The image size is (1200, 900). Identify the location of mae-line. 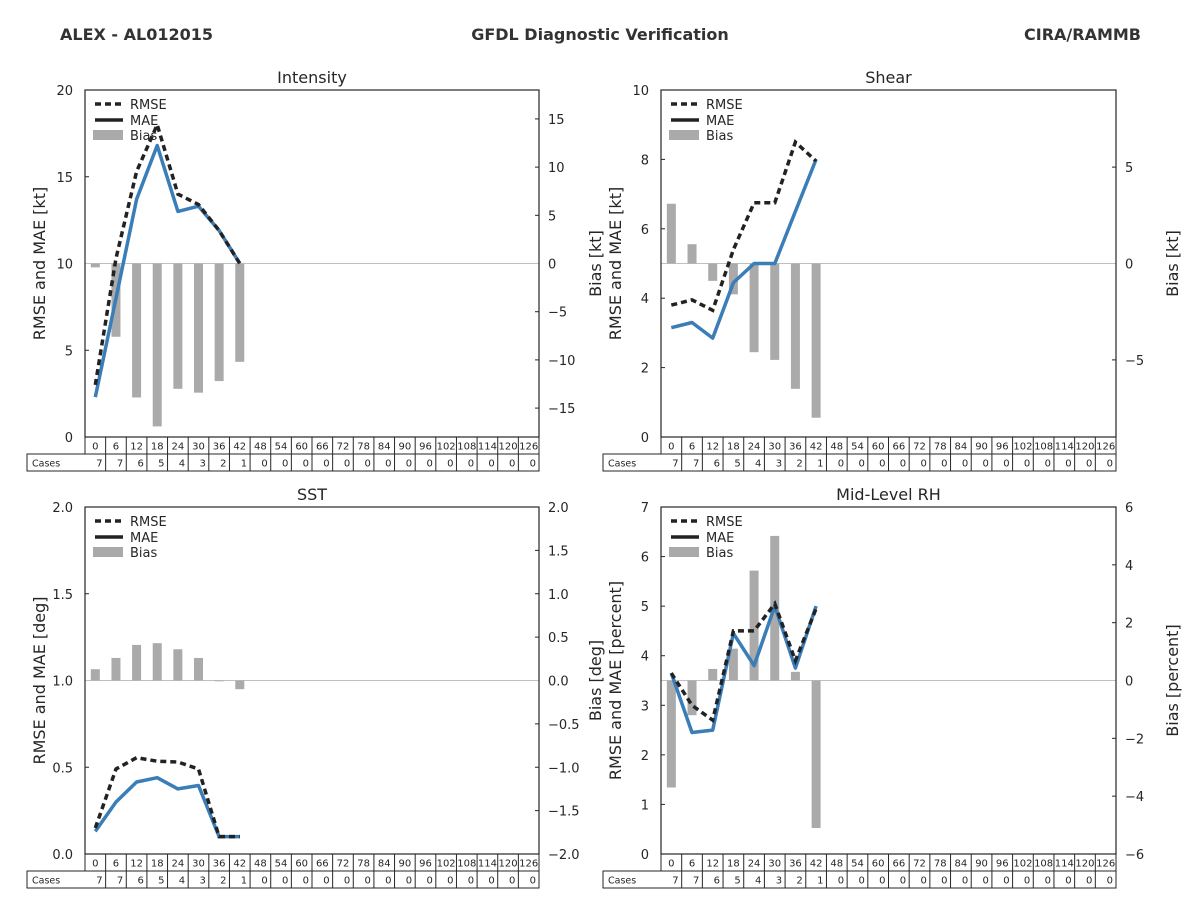
(743, 669).